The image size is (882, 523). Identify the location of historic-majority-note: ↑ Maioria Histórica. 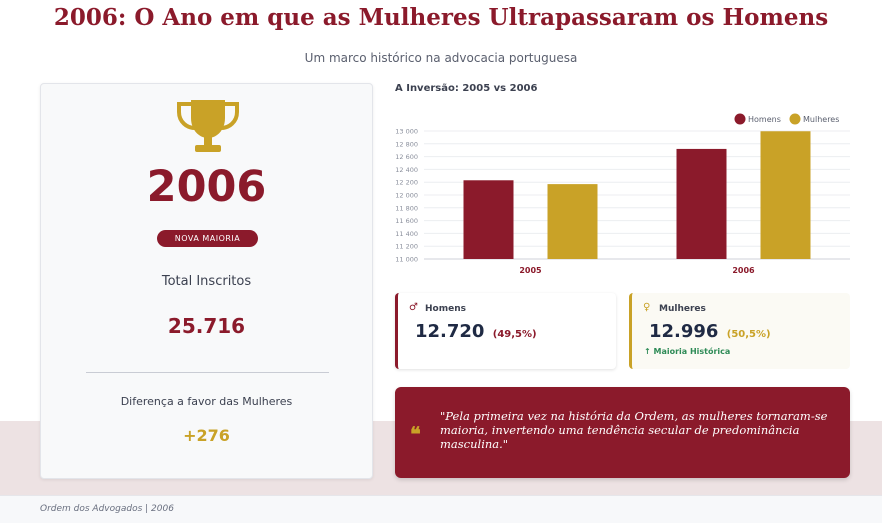
(687, 351).